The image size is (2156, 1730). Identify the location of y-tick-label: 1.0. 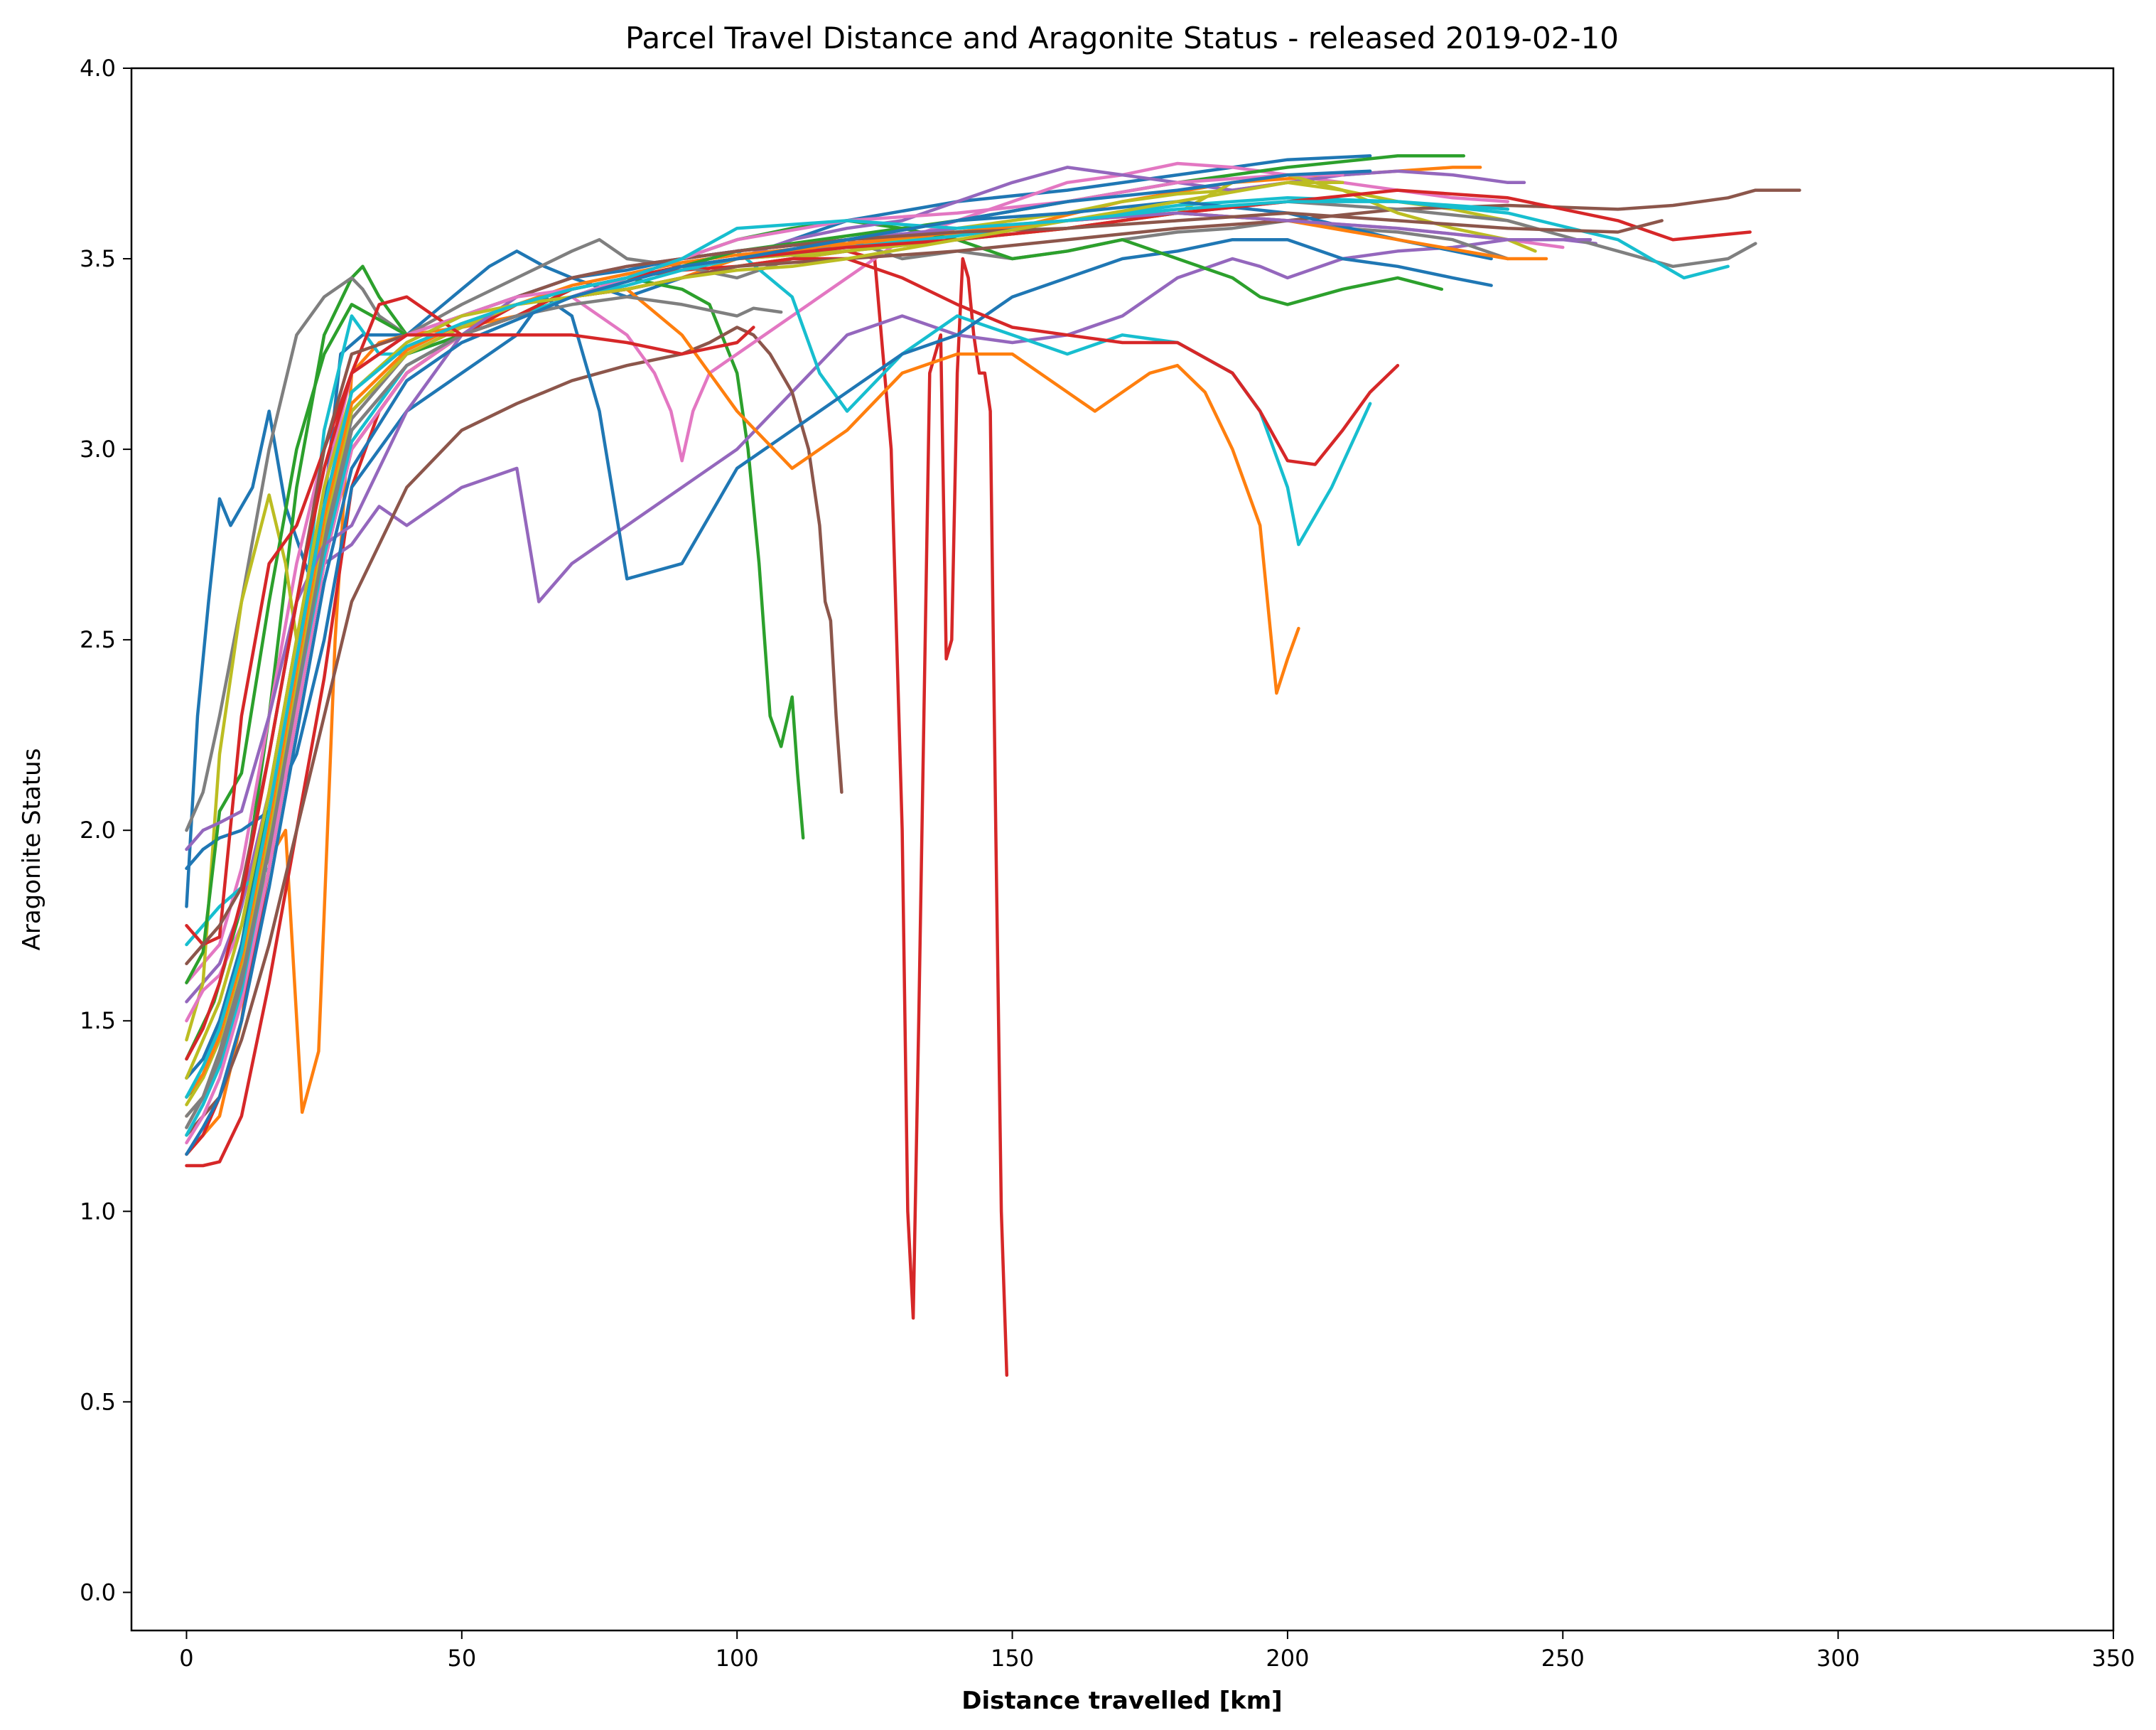
(98, 1211).